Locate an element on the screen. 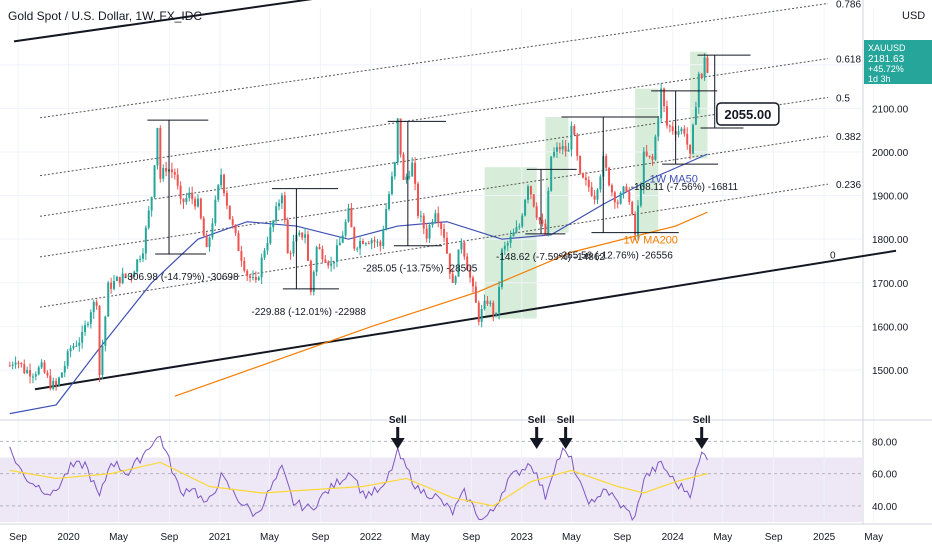  time-tick-17: May is located at coordinates (873, 537).